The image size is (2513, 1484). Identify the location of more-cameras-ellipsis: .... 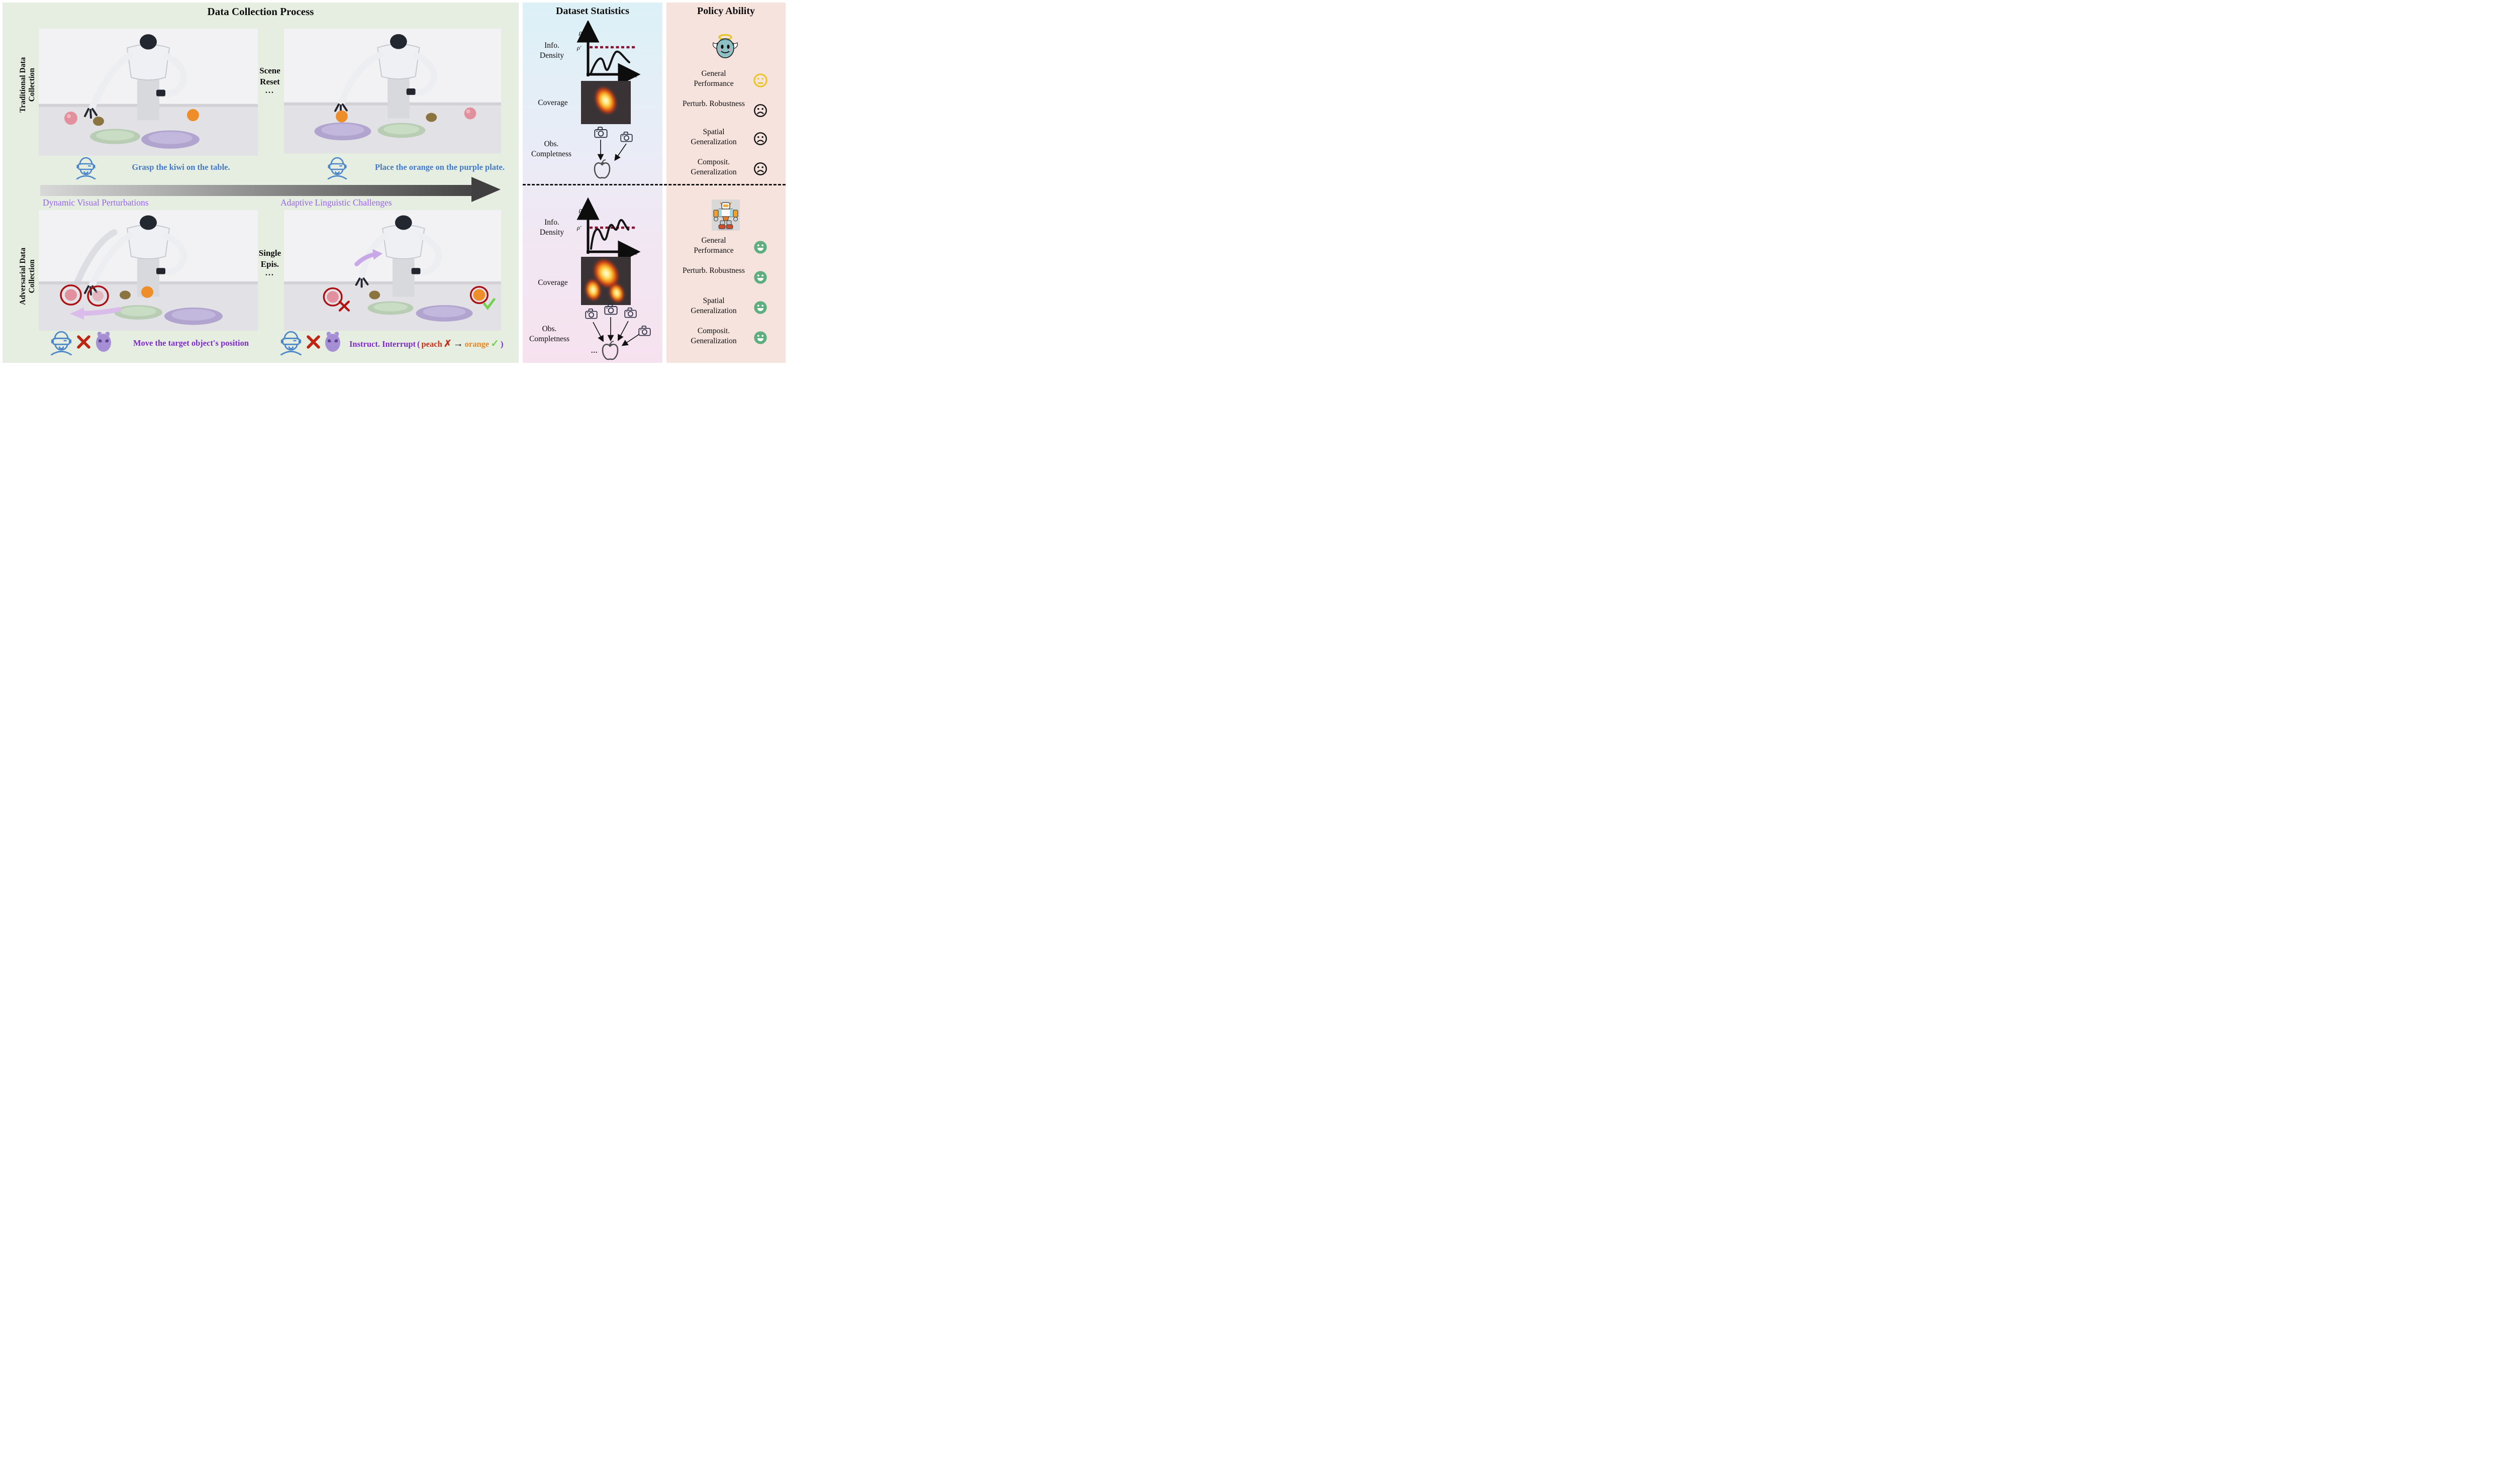
(594, 351).